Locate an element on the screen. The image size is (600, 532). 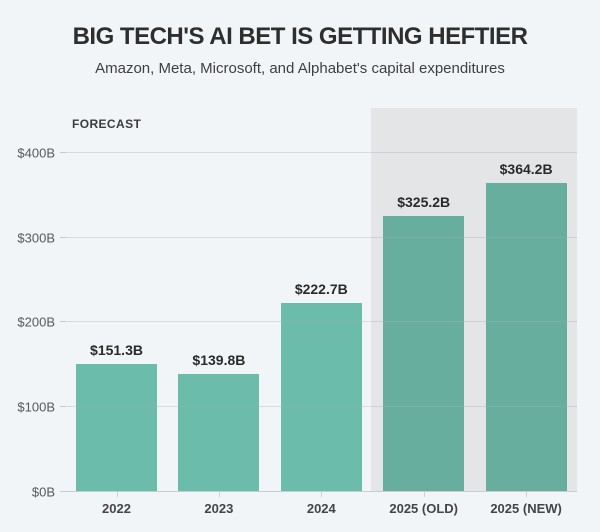
bar-value-label: $364.2B is located at coordinates (526, 169).